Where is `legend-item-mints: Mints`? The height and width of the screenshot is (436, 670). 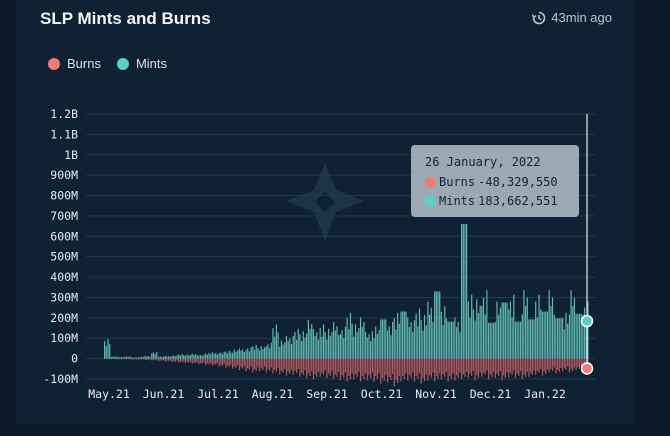 legend-item-mints: Mints is located at coordinates (141, 63).